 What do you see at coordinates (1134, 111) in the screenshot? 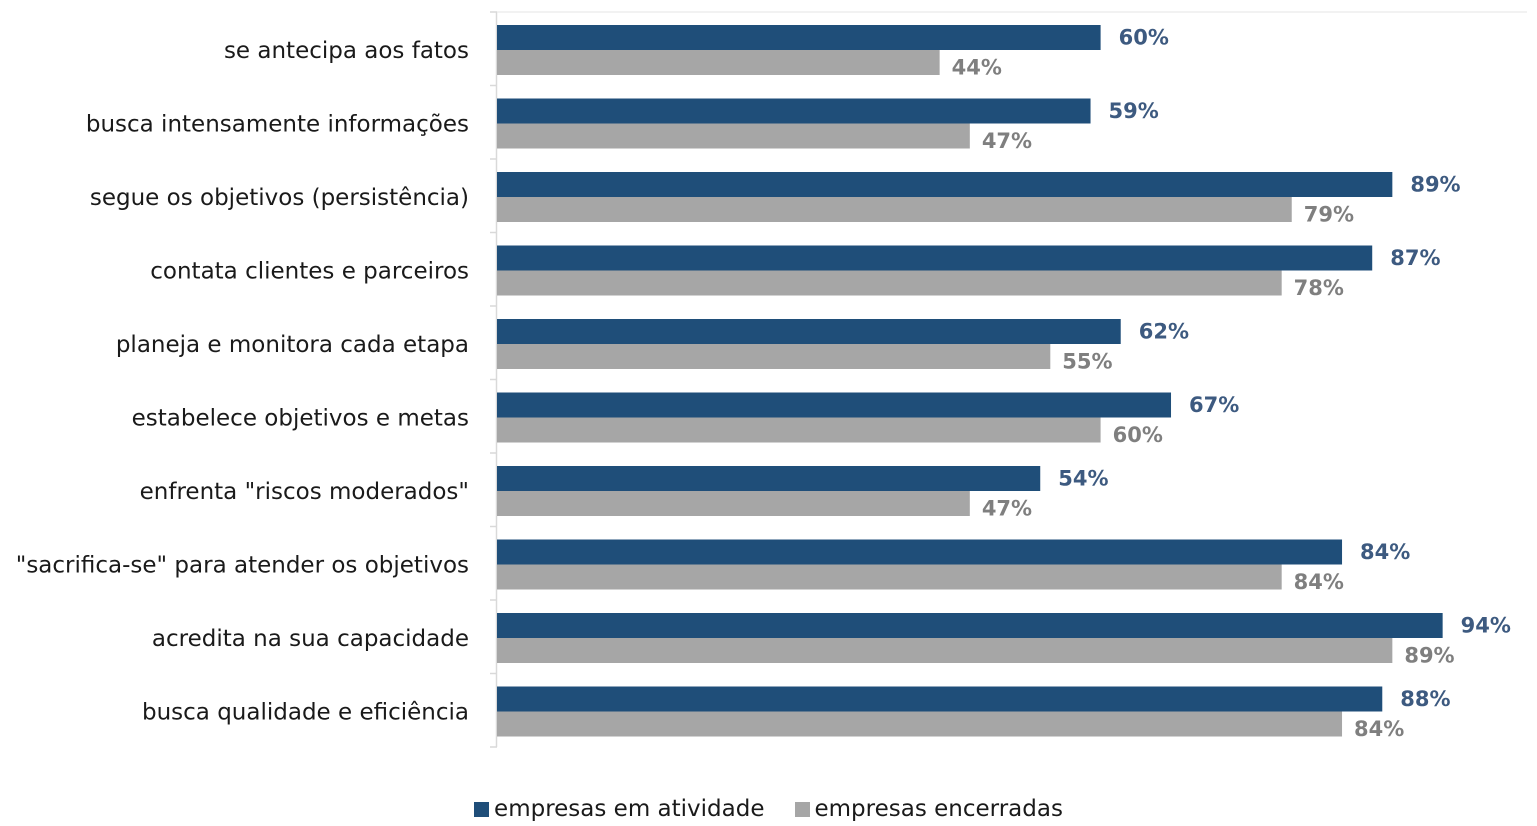
I see `data-label-series-1: 59%` at bounding box center [1134, 111].